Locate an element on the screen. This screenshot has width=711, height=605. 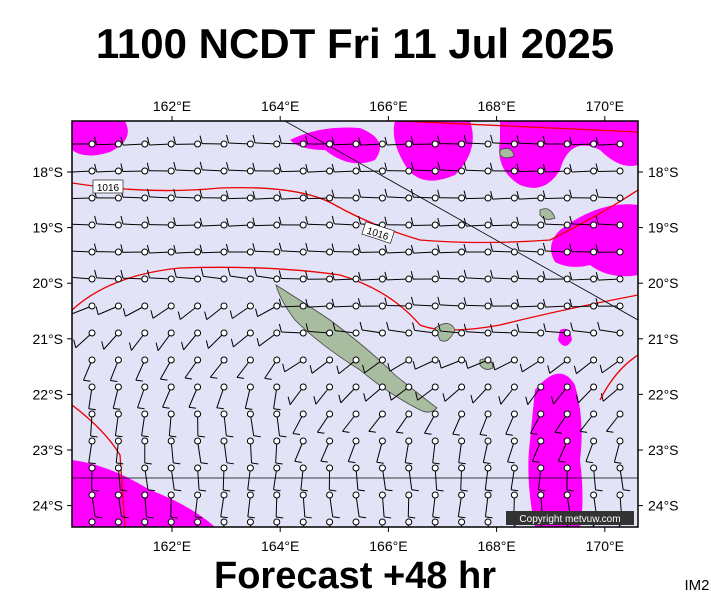
latitude-label: 24°S is located at coordinates (663, 506).